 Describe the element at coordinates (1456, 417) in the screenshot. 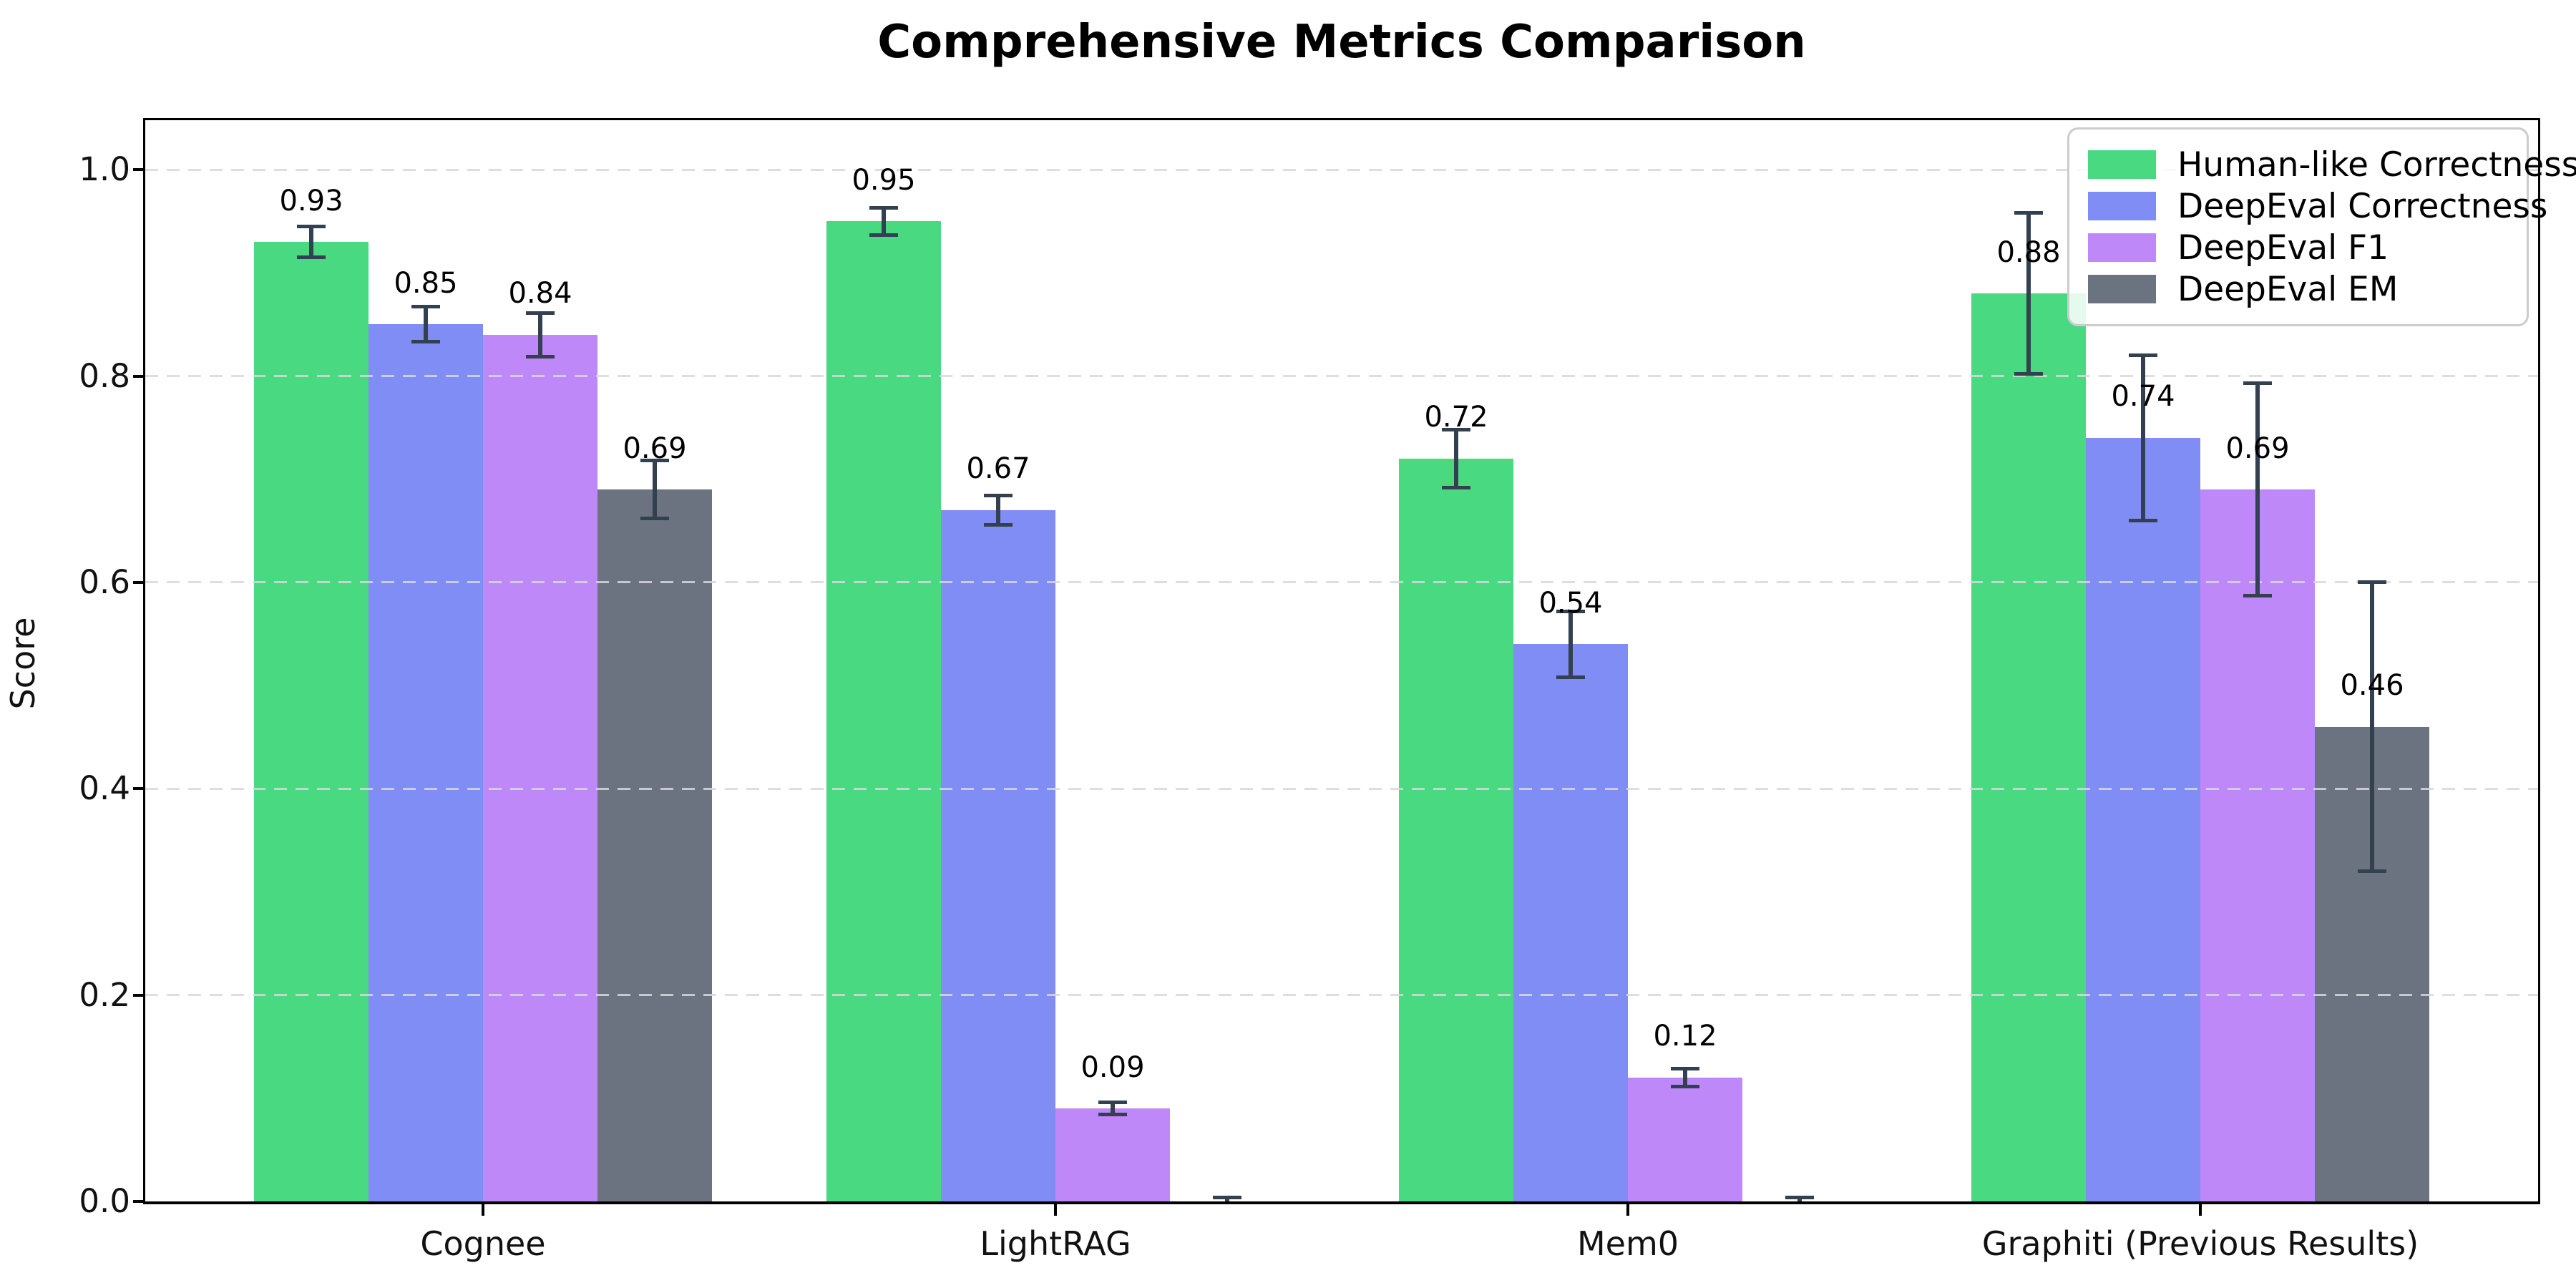

I see `bar-value-label: 0.72` at that location.